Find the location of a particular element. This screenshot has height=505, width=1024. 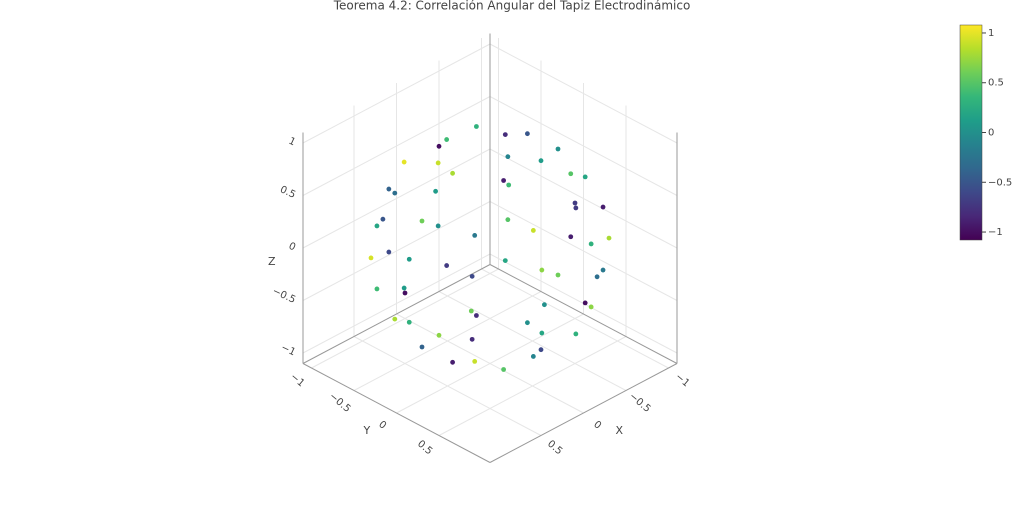

z-tick-label: 0 is located at coordinates (292, 247).